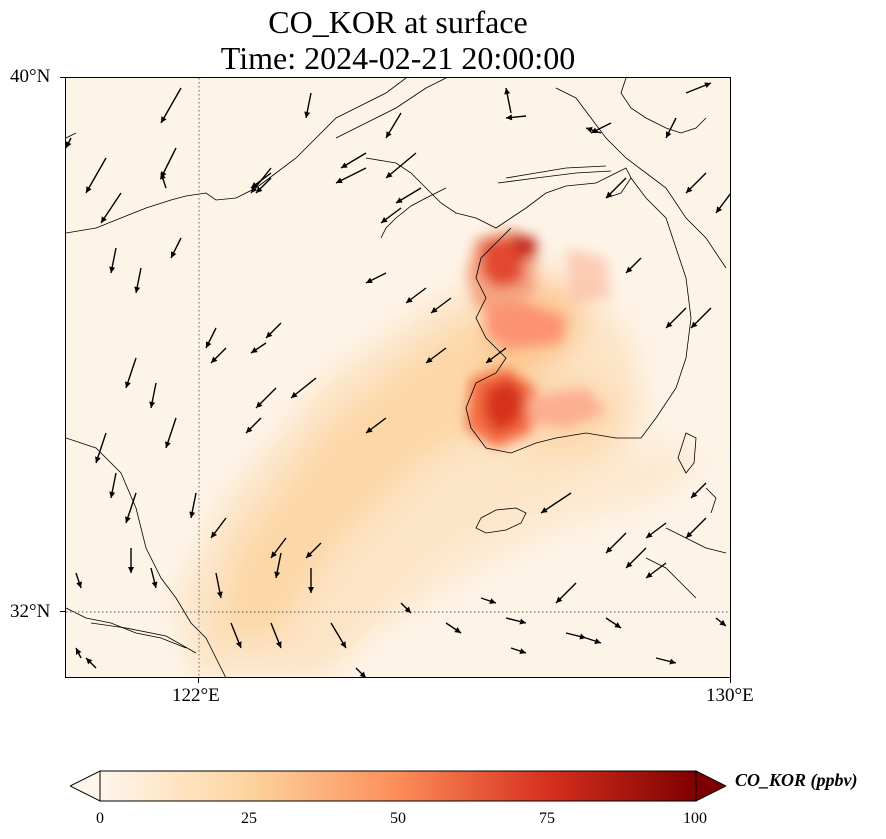 The image size is (886, 839). I want to click on lon-label-east: 130°E, so click(730, 695).